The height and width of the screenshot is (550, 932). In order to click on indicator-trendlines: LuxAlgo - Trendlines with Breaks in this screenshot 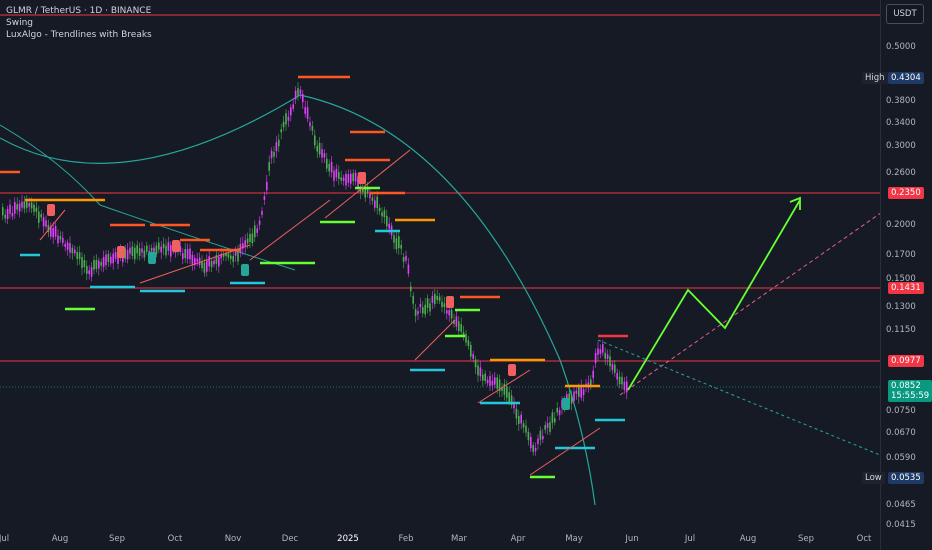, I will do `click(79, 35)`.